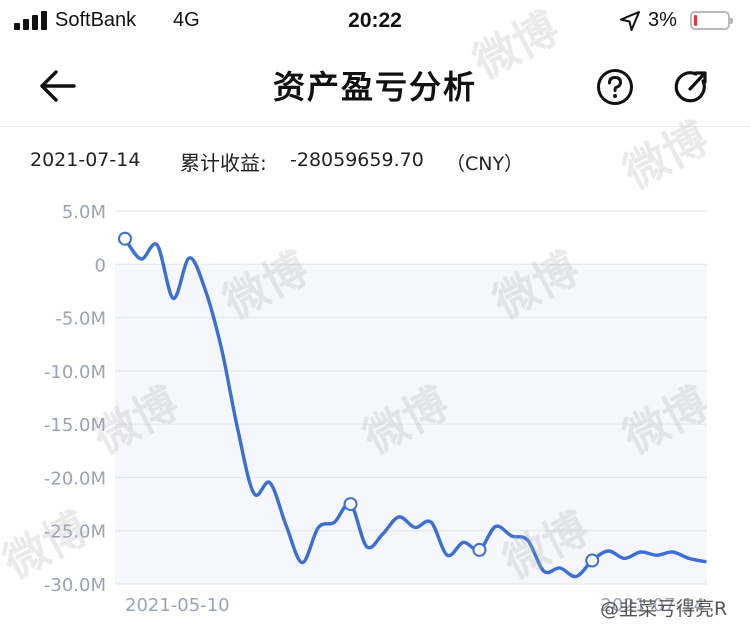 The width and height of the screenshot is (750, 624). Describe the element at coordinates (31, 20) in the screenshot. I see `signal-icon` at that location.